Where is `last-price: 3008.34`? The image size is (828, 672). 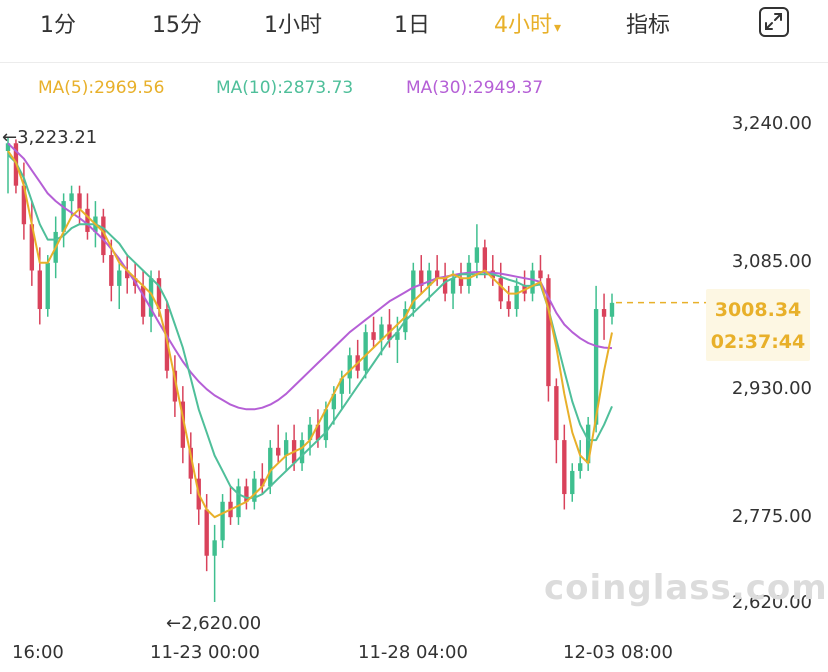 last-price: 3008.34 is located at coordinates (758, 310).